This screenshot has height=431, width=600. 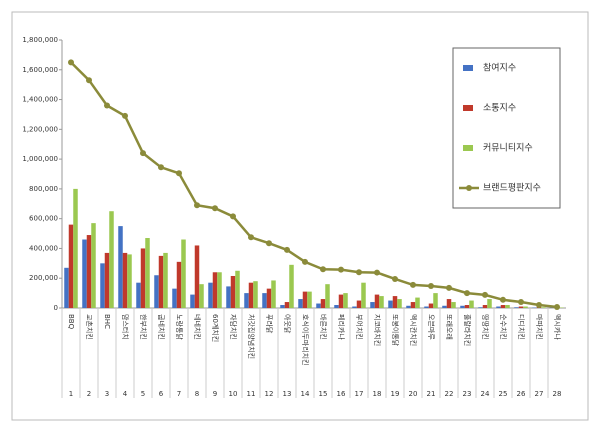 What do you see at coordinates (89, 327) in the screenshot?
I see `x-tick-label: 교촌치킨` at bounding box center [89, 327].